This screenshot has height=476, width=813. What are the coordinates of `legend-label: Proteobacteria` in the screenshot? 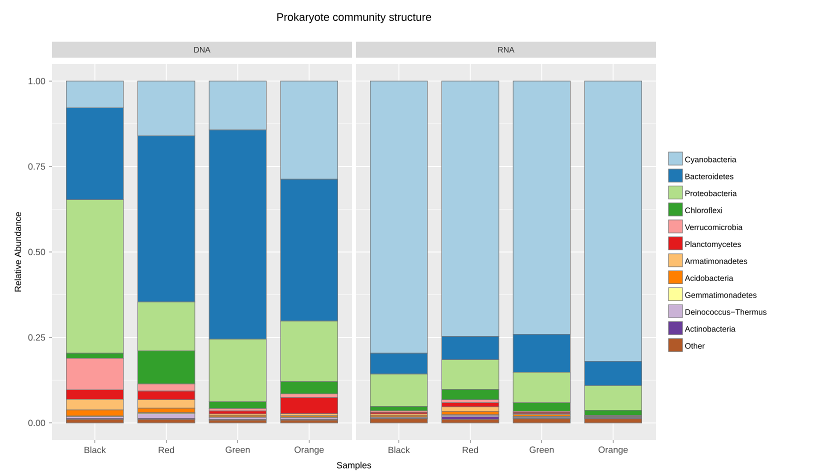 It's located at (711, 193).